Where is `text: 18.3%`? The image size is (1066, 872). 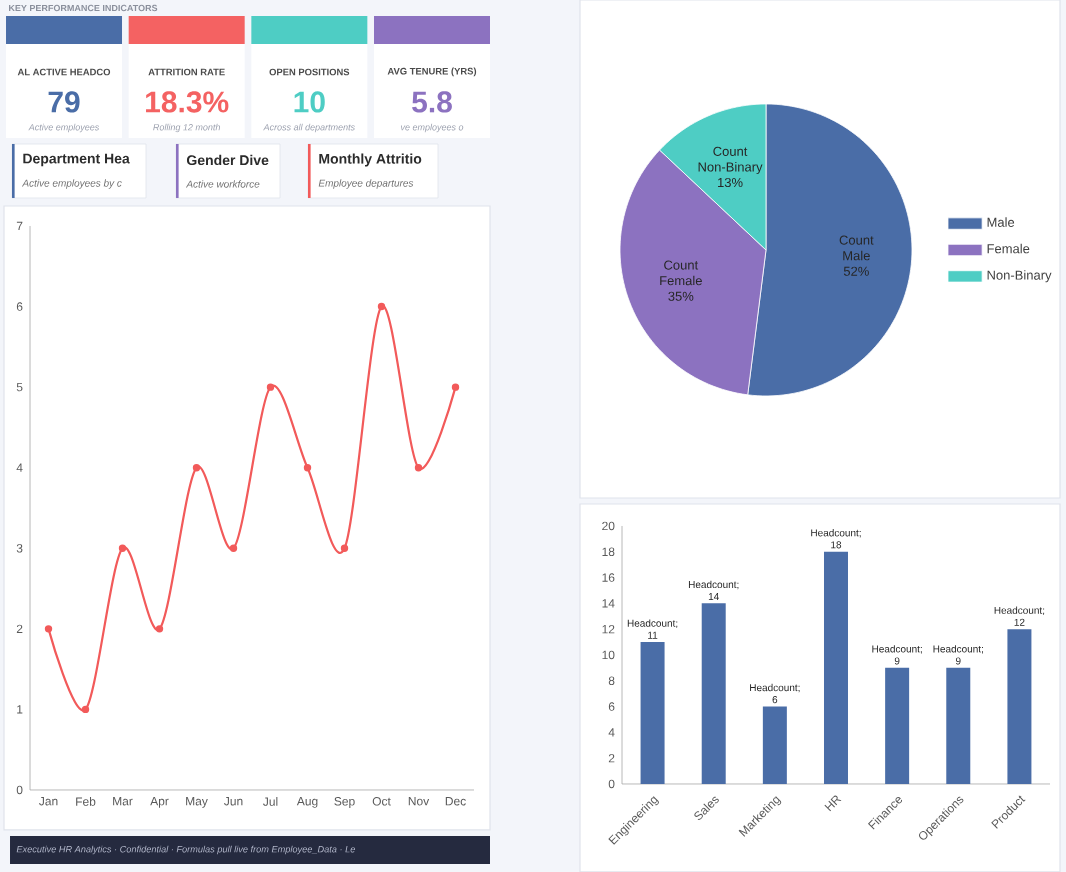 text: 18.3% is located at coordinates (187, 102).